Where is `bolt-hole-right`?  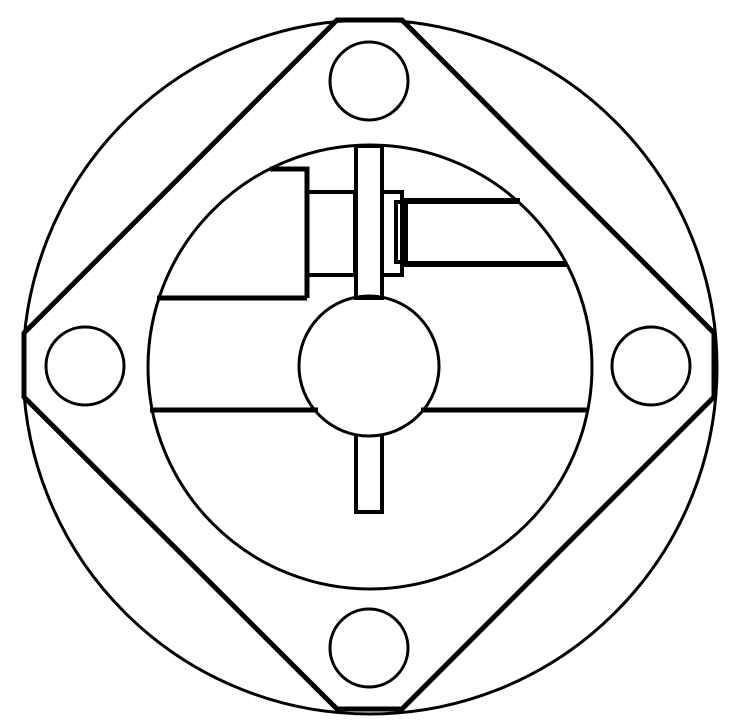
bolt-hole-right is located at coordinates (651, 366).